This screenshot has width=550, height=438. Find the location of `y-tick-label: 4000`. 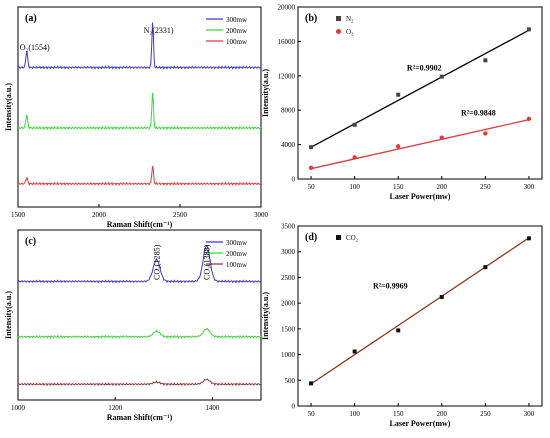

y-tick-label: 4000 is located at coordinates (288, 145).